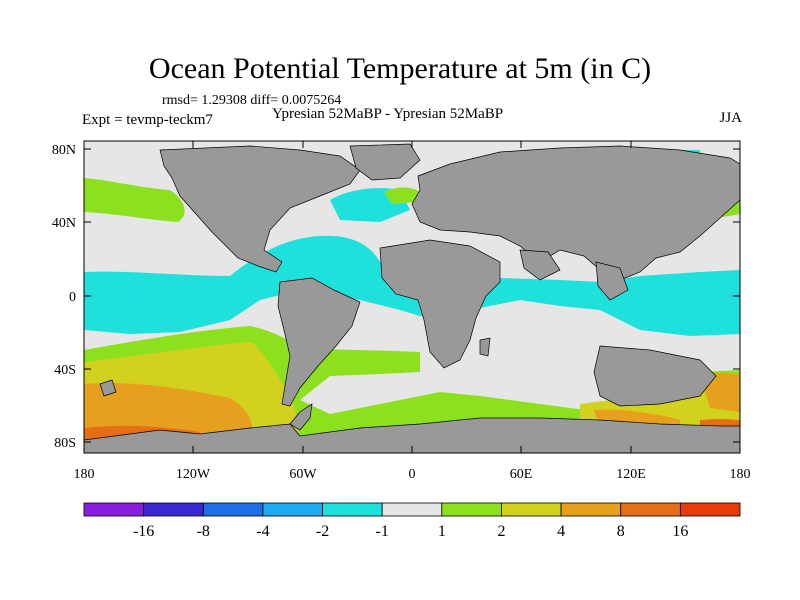  What do you see at coordinates (301, 417) in the screenshot?
I see `antarctic-peninsula` at bounding box center [301, 417].